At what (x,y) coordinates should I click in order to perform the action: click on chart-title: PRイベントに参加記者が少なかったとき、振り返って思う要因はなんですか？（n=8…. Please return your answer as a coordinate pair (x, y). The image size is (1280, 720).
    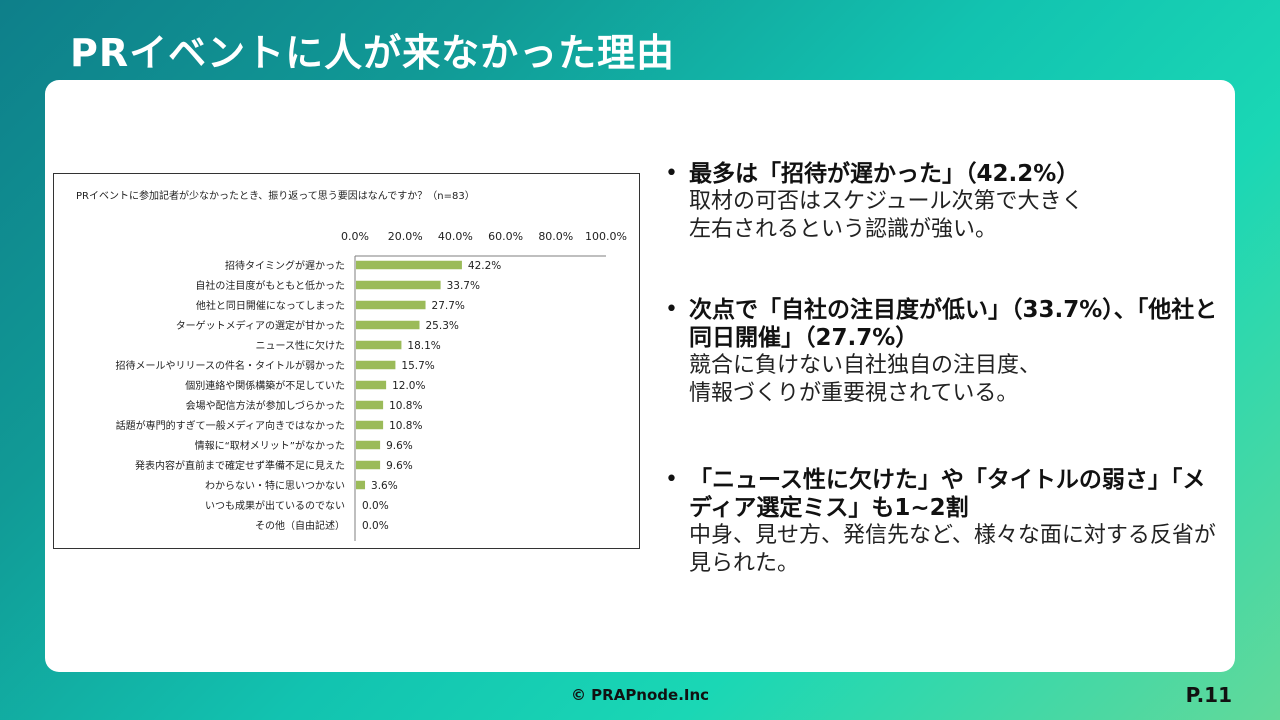
    Looking at the image, I should click on (275, 195).